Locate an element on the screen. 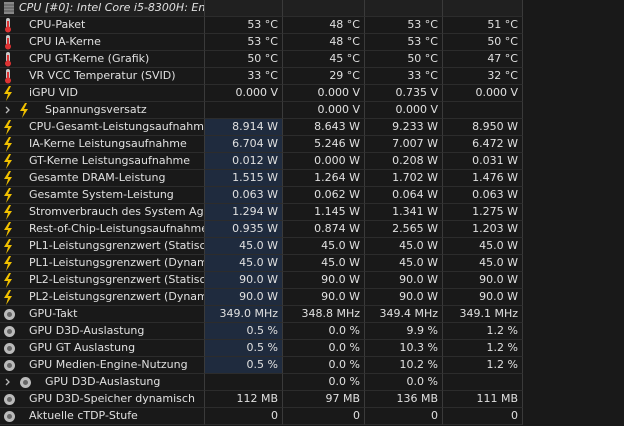  value-cell: 9.233 W is located at coordinates (404, 127).